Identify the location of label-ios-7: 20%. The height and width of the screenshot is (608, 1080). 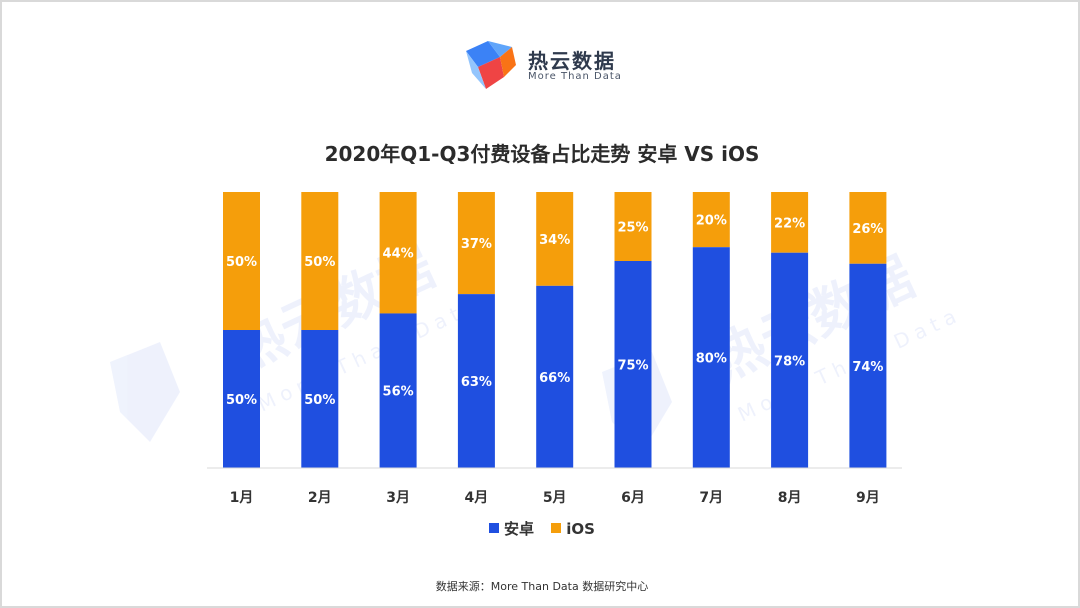
(711, 221).